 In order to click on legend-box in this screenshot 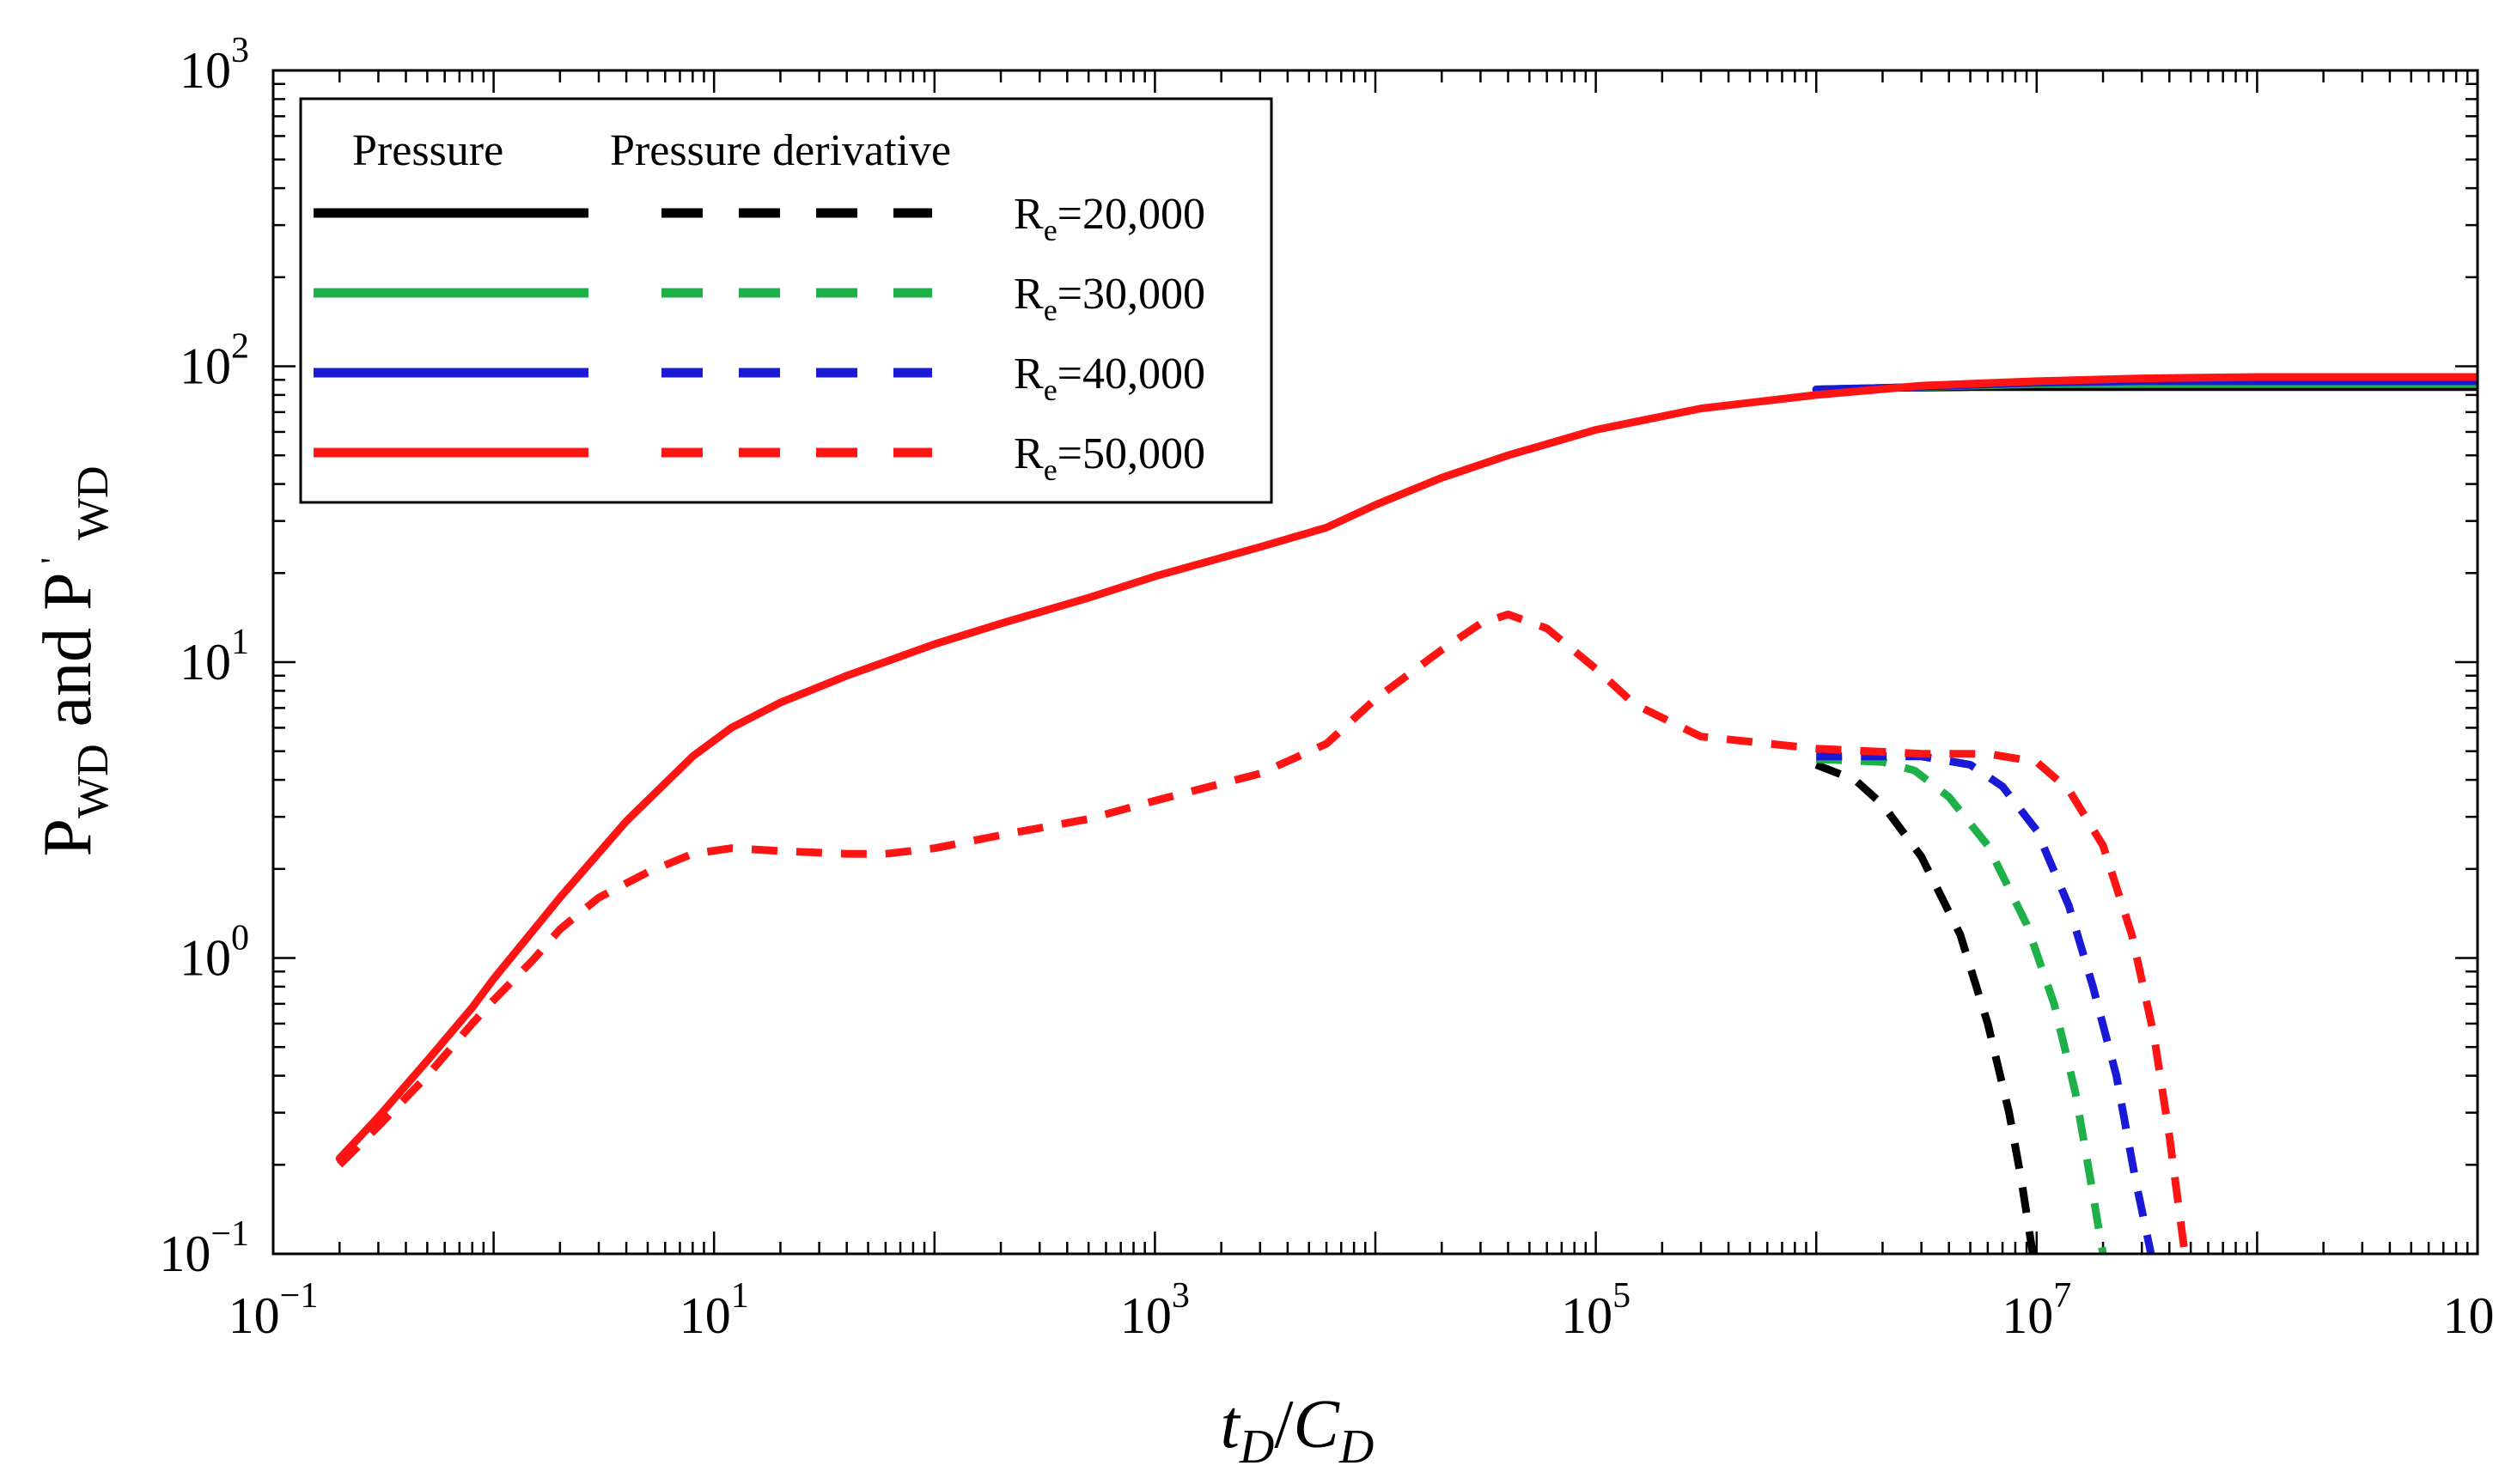, I will do `click(786, 300)`.